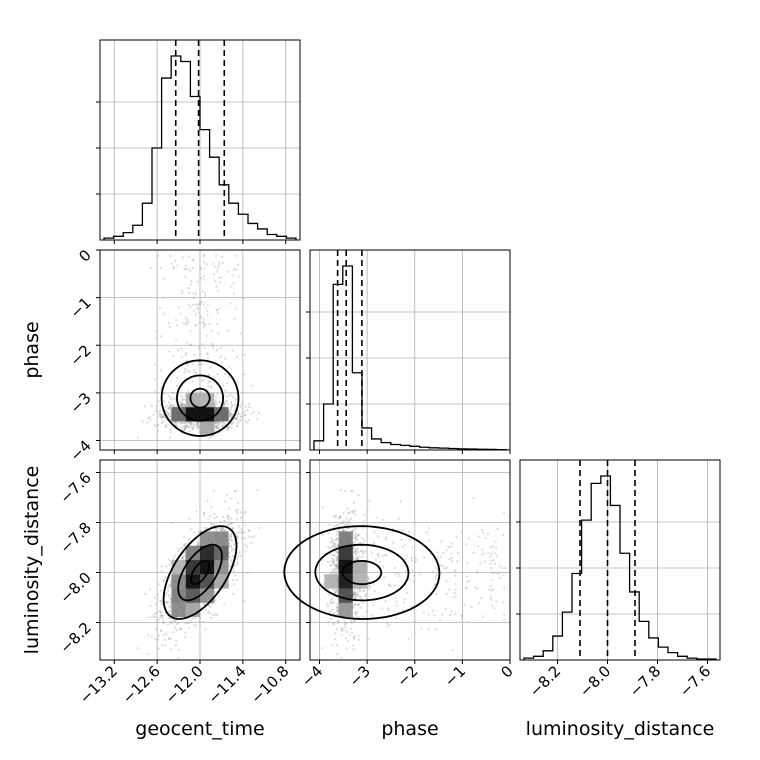  Describe the element at coordinates (407, 676) in the screenshot. I see `x-tick-label: −2` at that location.